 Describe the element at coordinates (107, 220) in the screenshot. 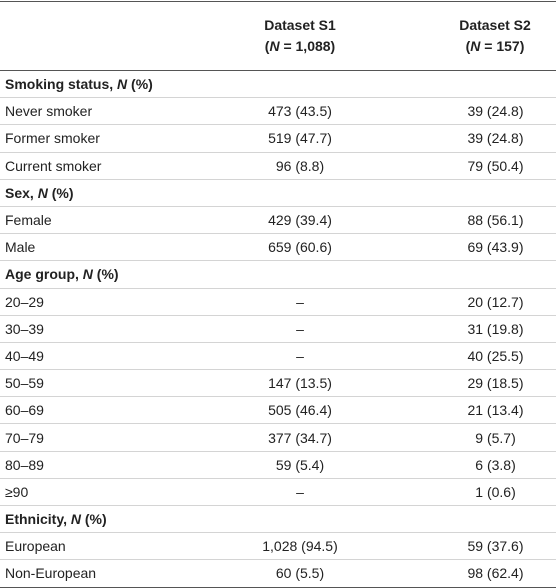

I see `row-label: Female` at that location.